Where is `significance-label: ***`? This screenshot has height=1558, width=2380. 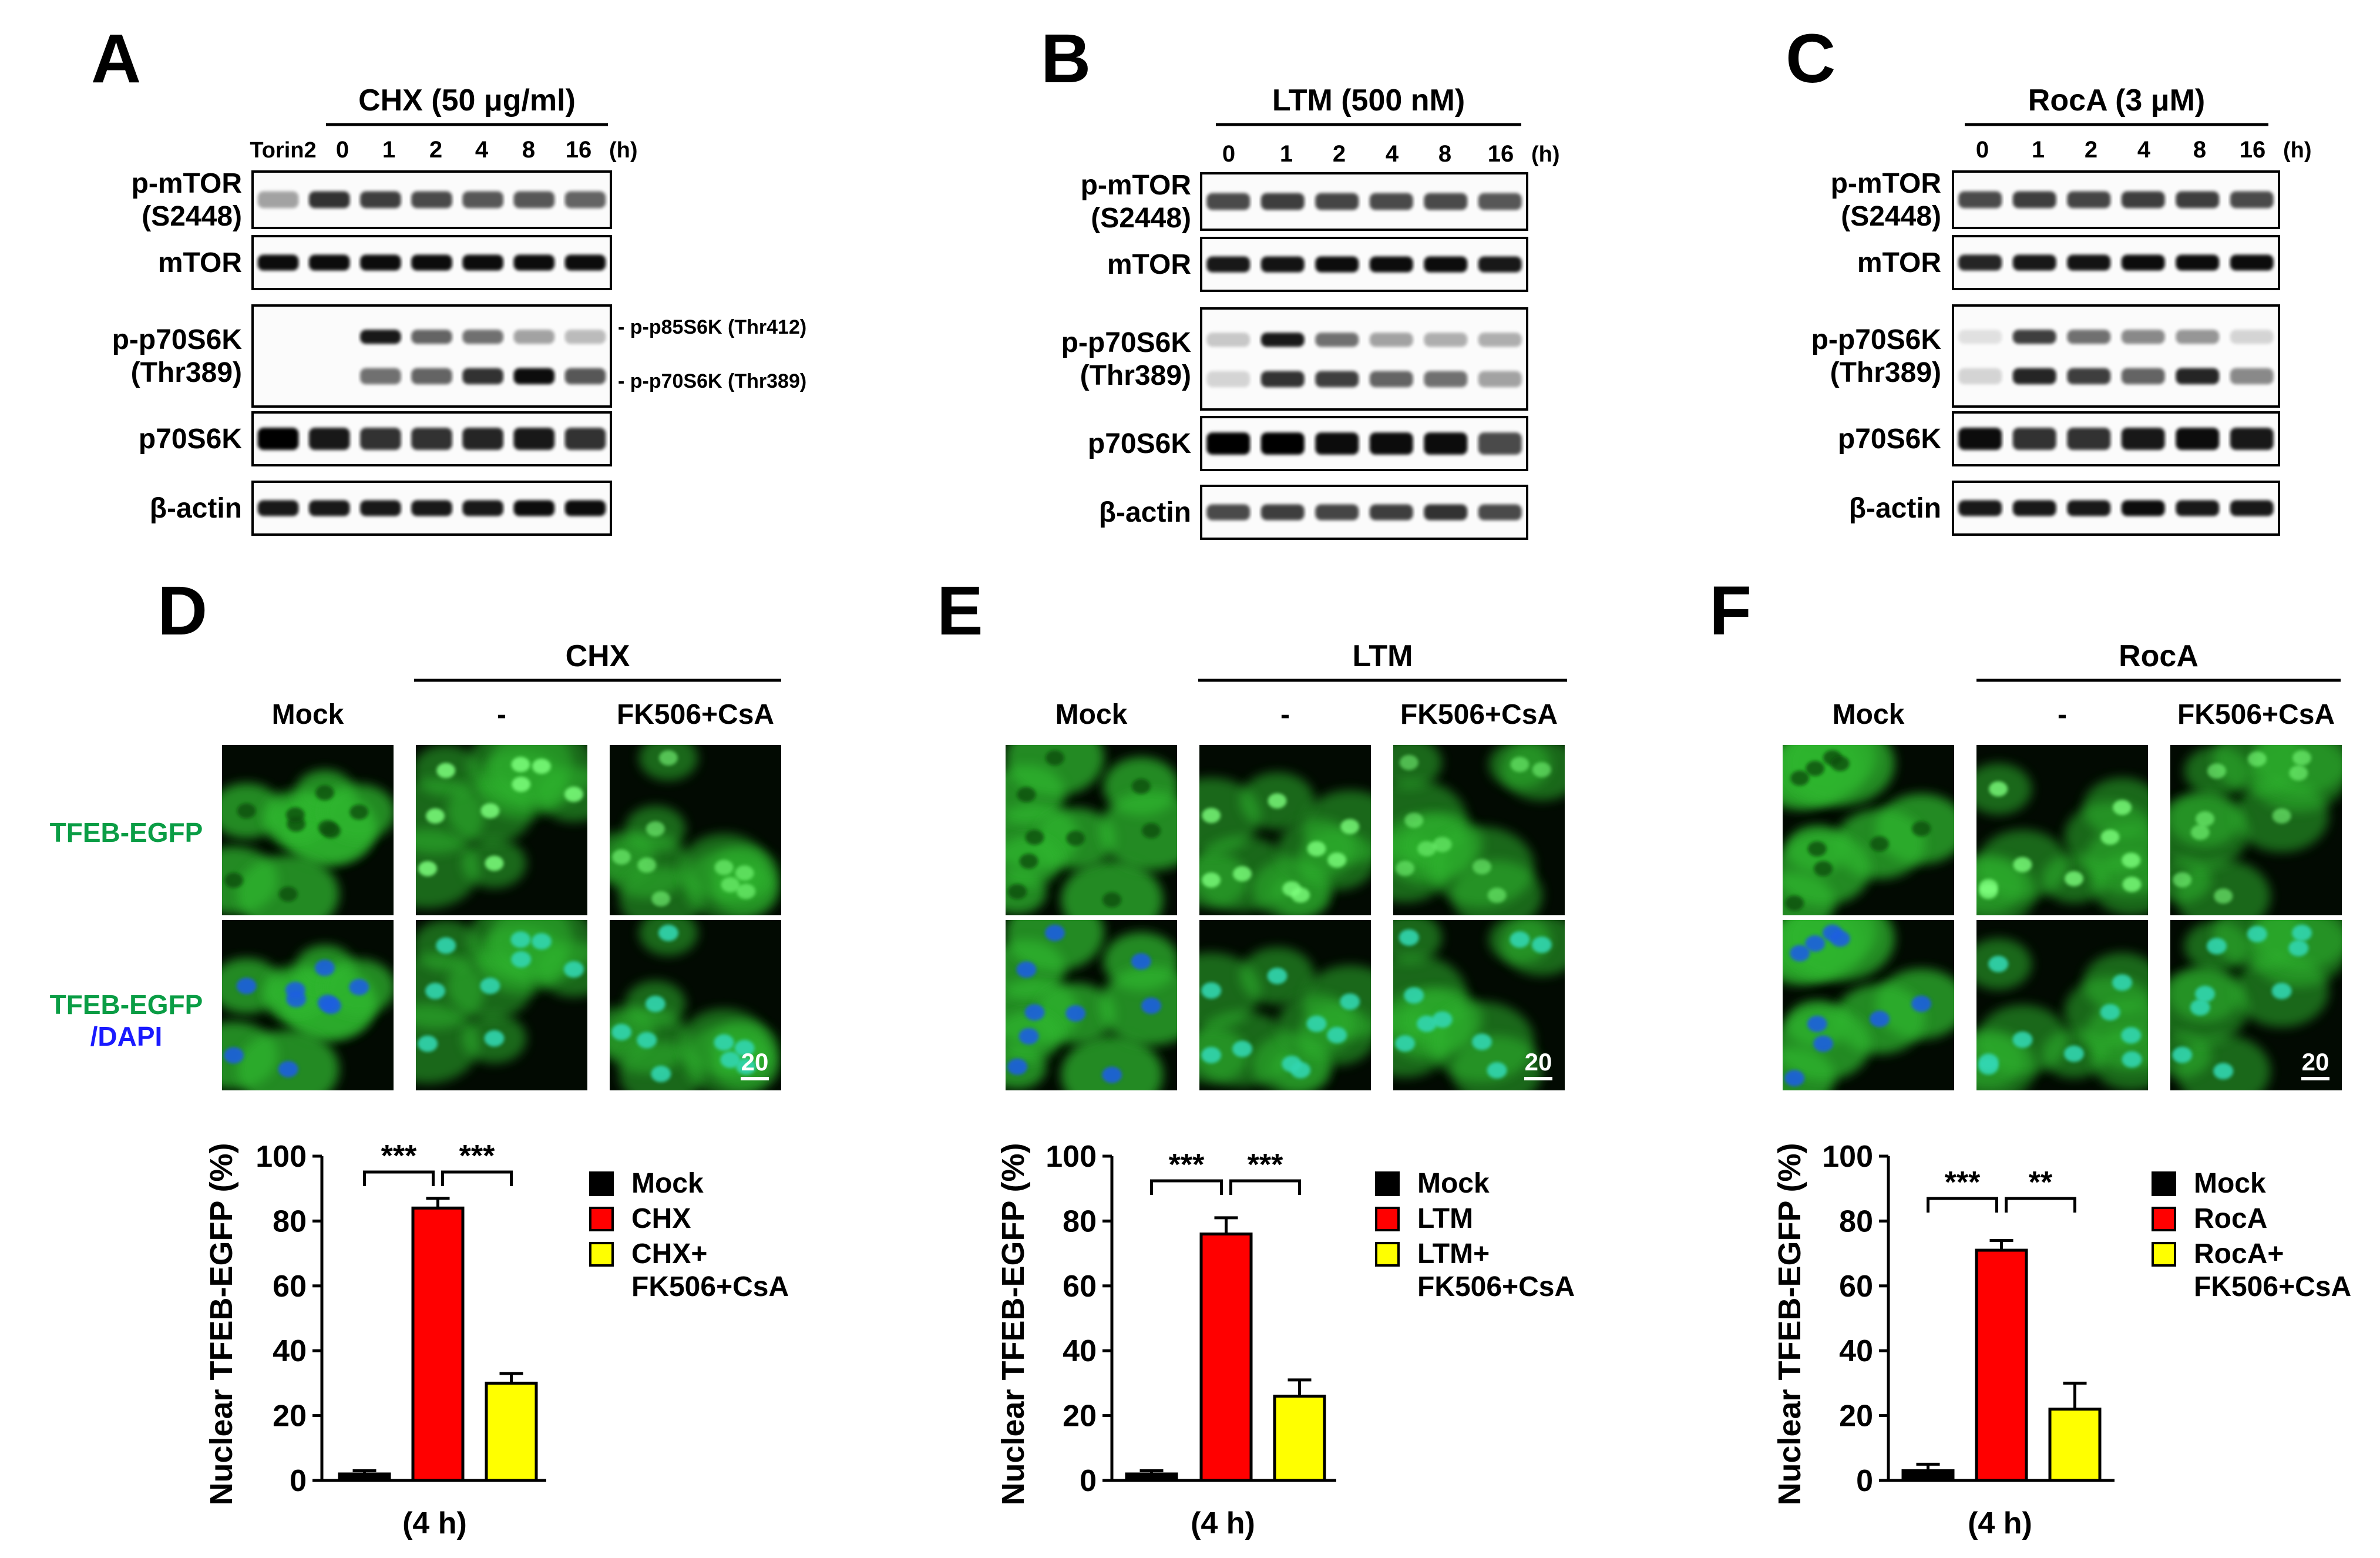
significance-label: *** is located at coordinates (1265, 1165).